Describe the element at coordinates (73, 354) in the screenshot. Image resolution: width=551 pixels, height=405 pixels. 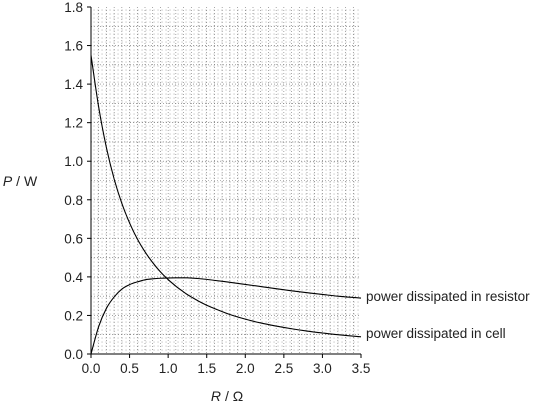
I see `y-tick-label: 0.0` at that location.